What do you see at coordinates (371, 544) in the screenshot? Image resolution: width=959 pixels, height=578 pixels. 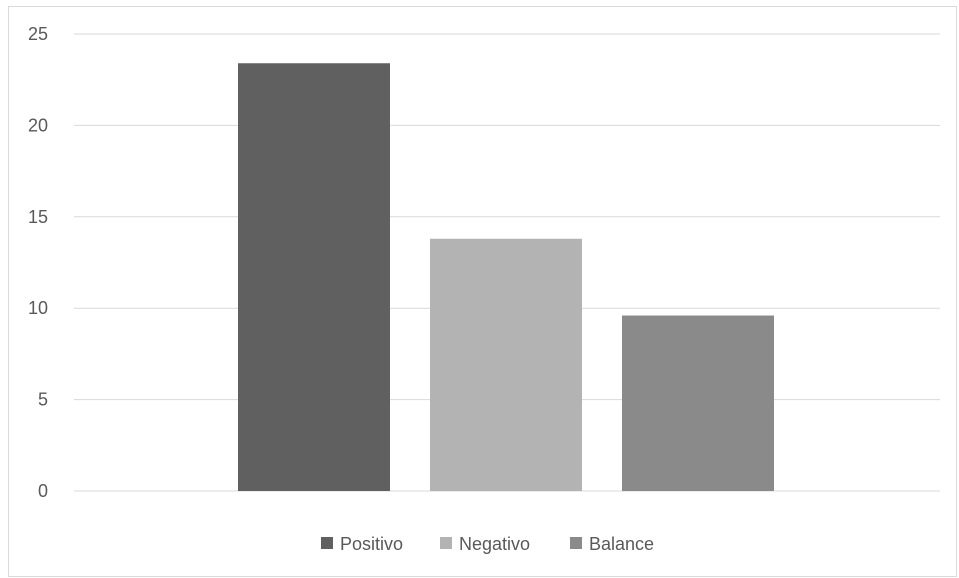 I see `legend-label-positivo: Positivo` at bounding box center [371, 544].